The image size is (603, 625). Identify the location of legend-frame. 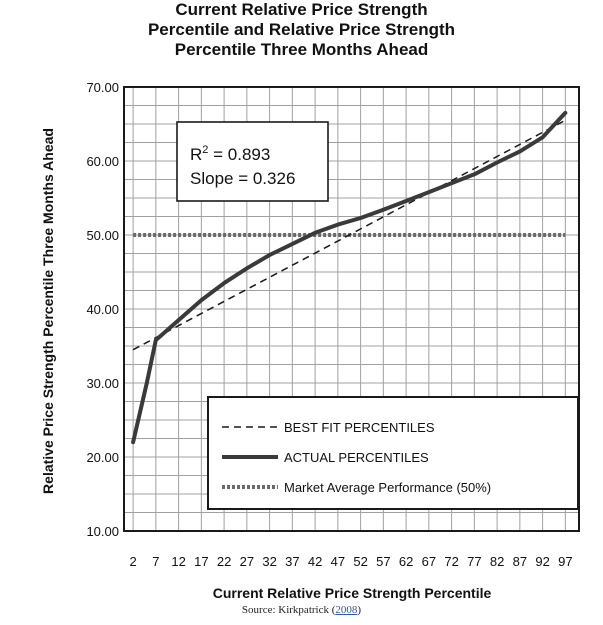
(393, 453).